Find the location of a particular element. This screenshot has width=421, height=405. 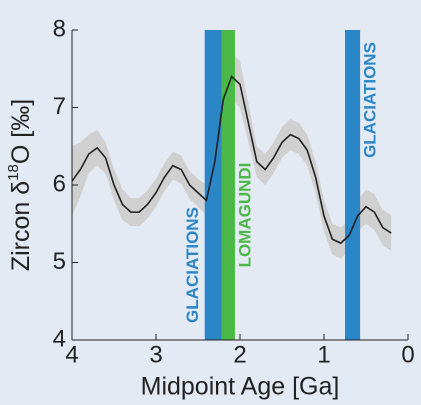

x-tick-label: 1 is located at coordinates (323, 354).